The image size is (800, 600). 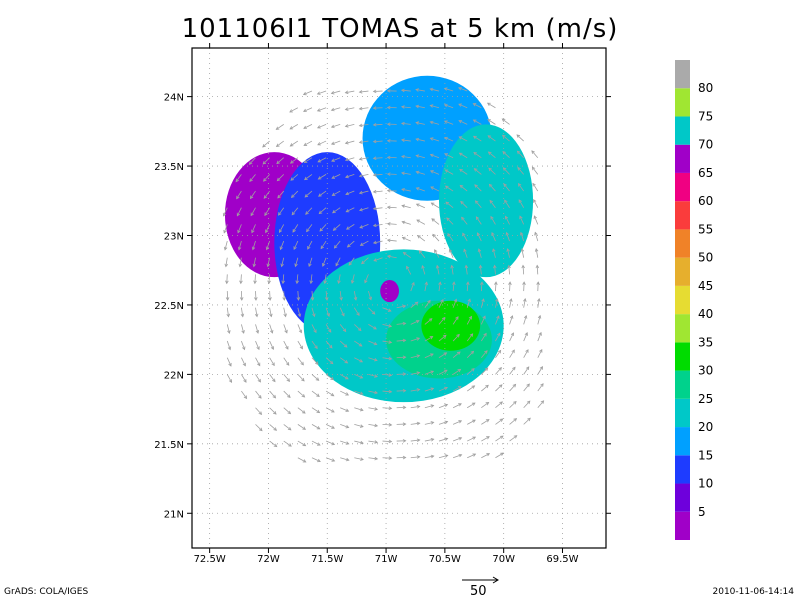 I want to click on colorbar-label: 70, so click(x=705, y=145).